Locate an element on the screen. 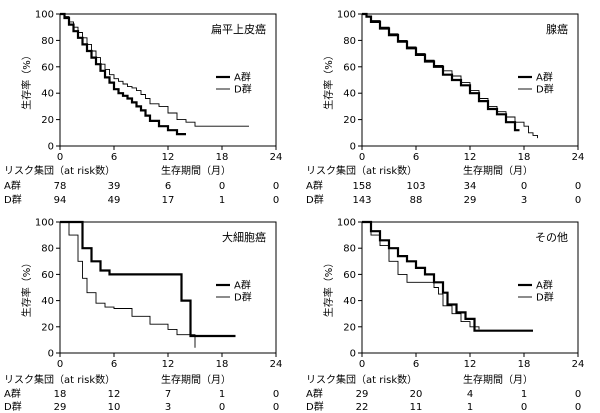 Image resolution: width=600 pixels, height=413 pixels. panel-title: 腺癌 is located at coordinates (557, 29).